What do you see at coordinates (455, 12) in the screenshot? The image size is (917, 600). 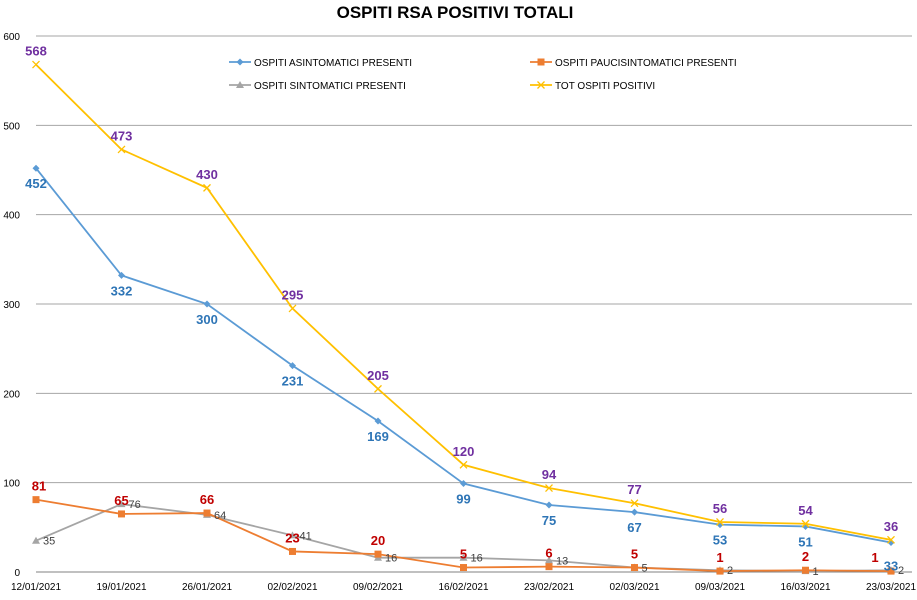 I see `chart-title: OSPITI RSA POSITIVI TOTALI` at bounding box center [455, 12].